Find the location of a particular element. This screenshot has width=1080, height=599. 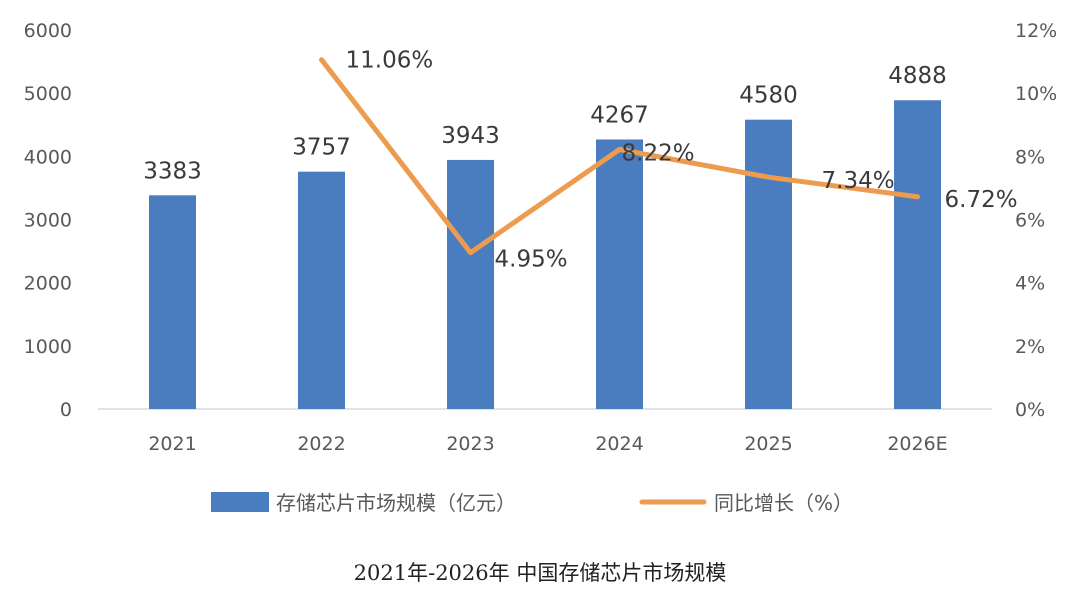

legend-bar-swatch is located at coordinates (240, 502).